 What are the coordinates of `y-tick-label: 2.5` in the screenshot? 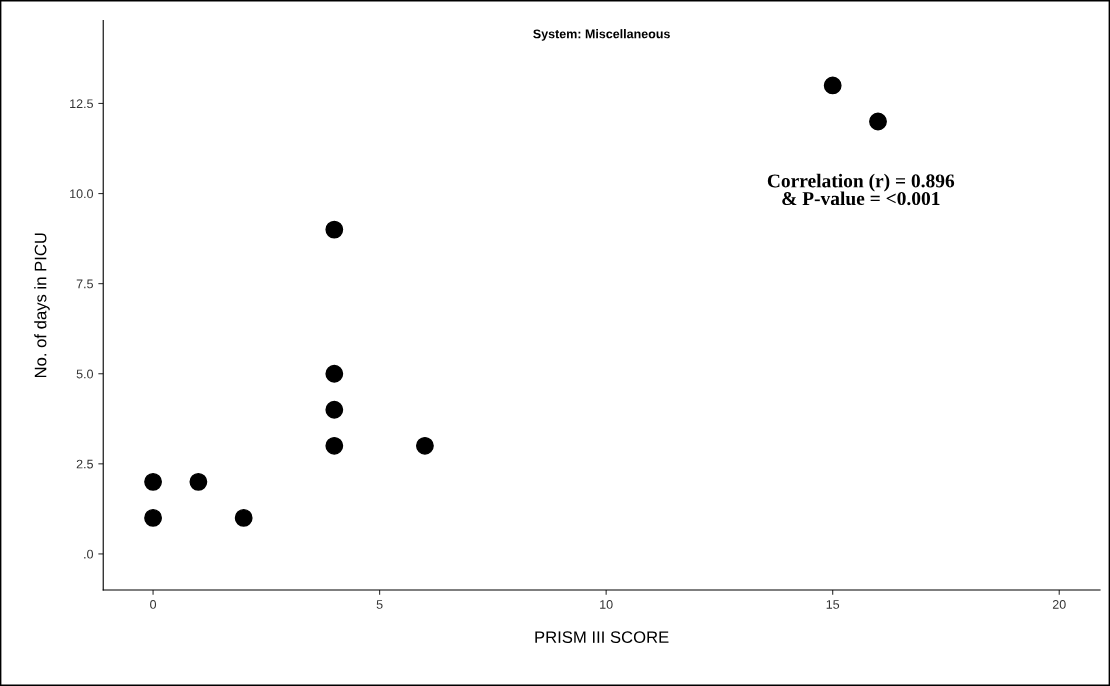 It's located at (84, 464).